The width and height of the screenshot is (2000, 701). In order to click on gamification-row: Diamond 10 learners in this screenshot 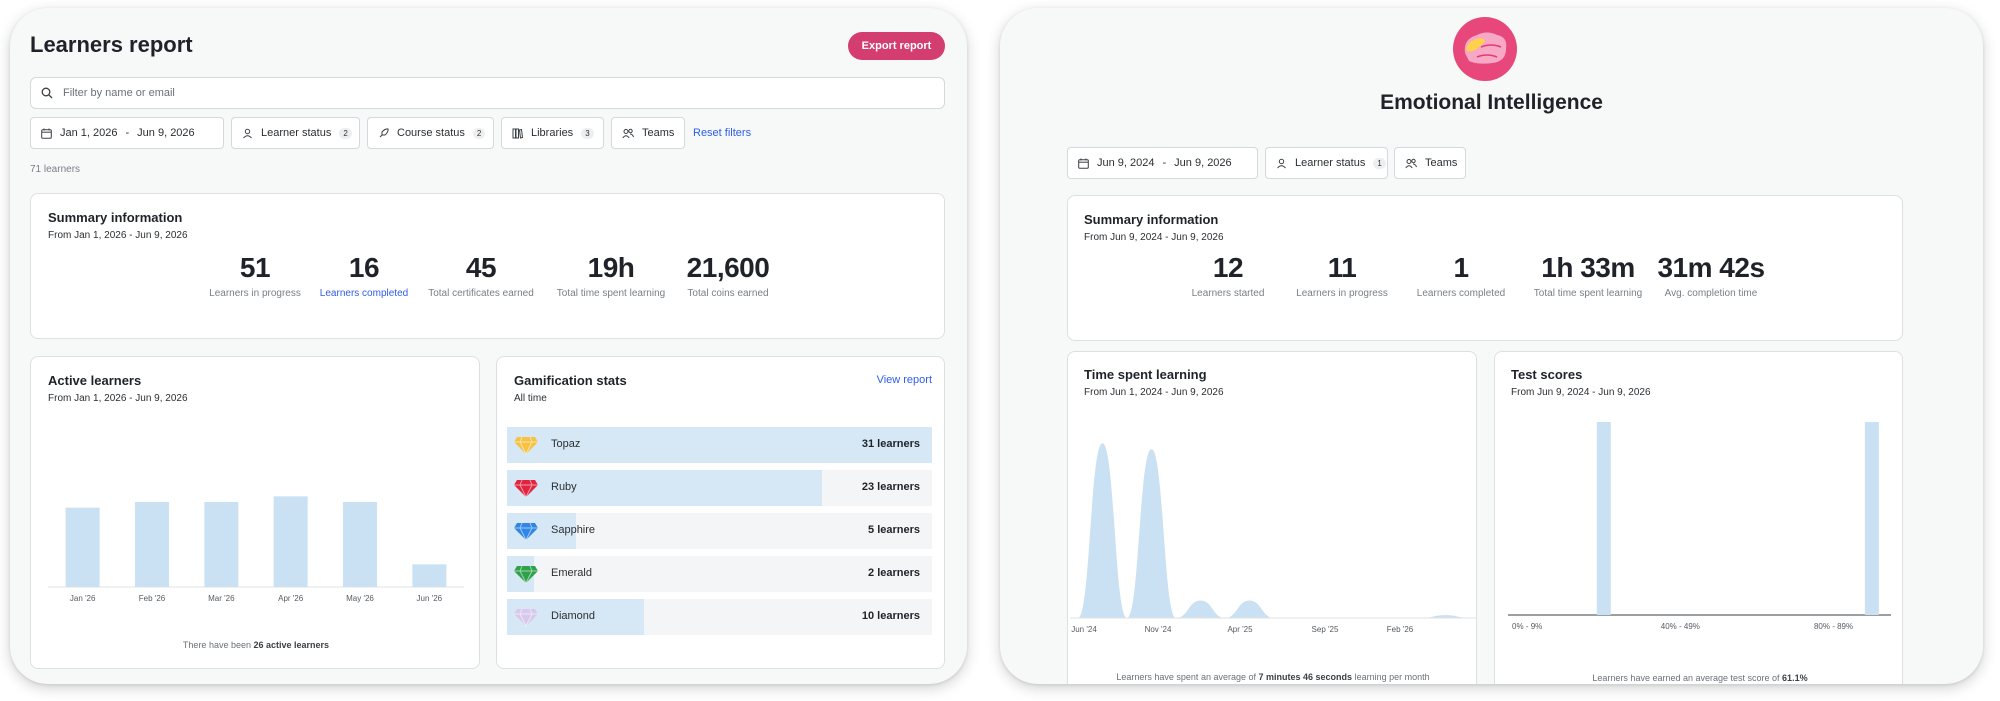, I will do `click(719, 617)`.